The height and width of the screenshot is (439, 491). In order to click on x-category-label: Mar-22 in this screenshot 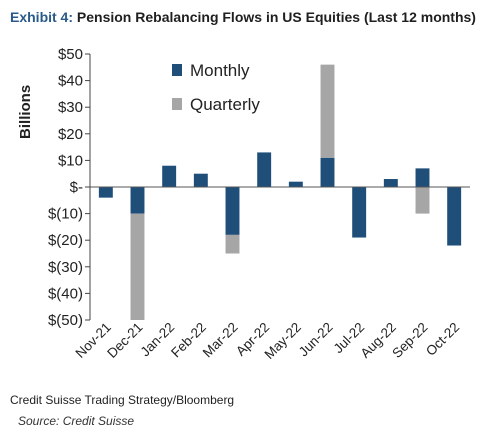, I will do `click(220, 340)`.